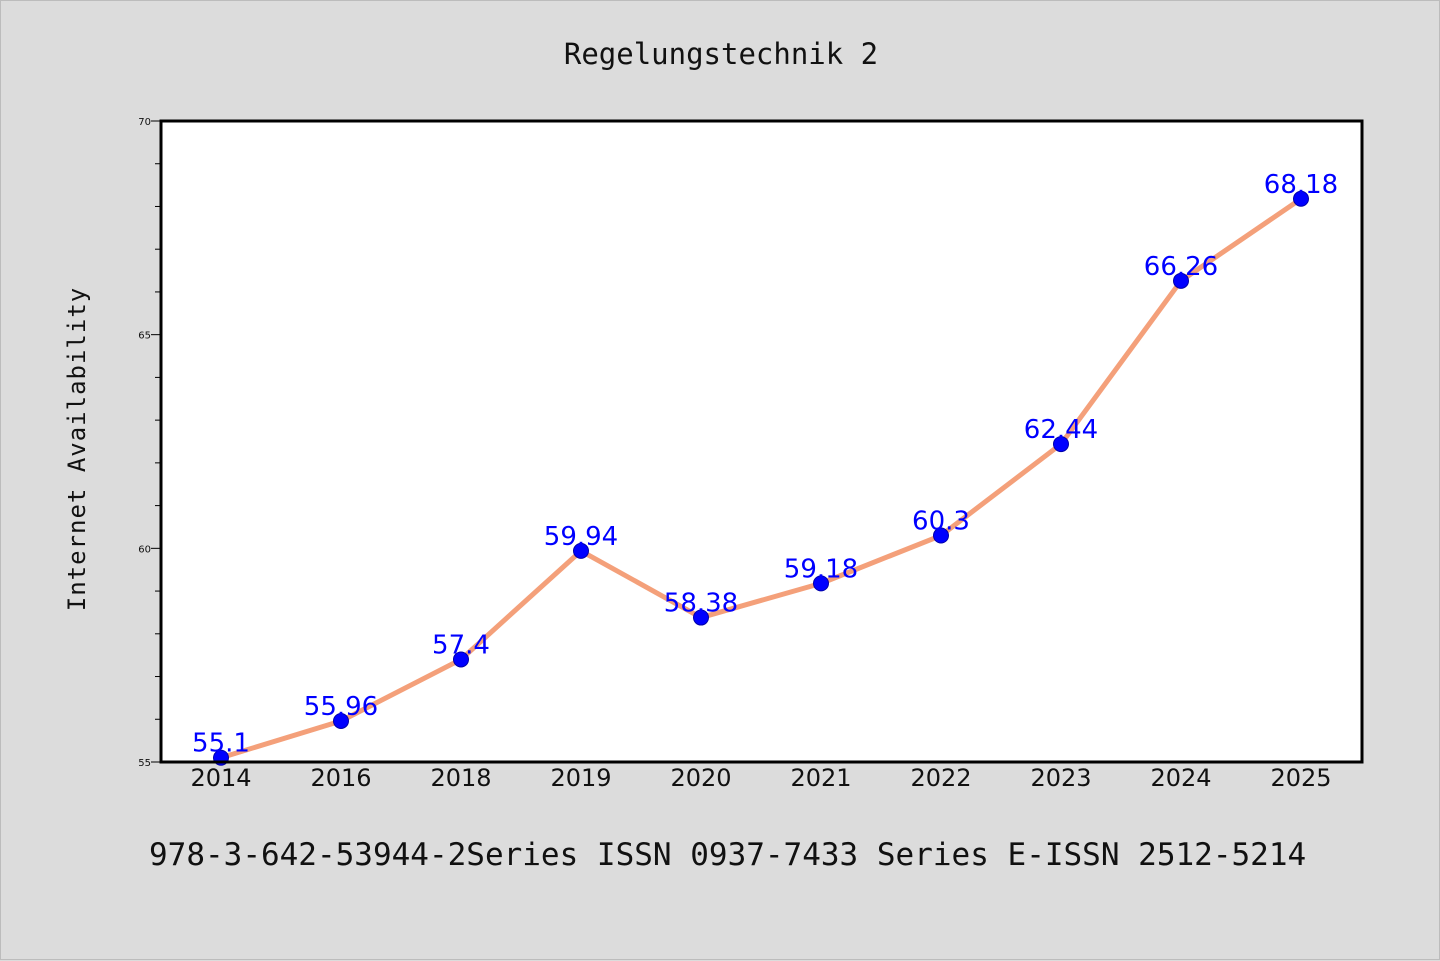 This screenshot has width=1440, height=961. Describe the element at coordinates (144, 122) in the screenshot. I see `y-tick-label: 70` at that location.